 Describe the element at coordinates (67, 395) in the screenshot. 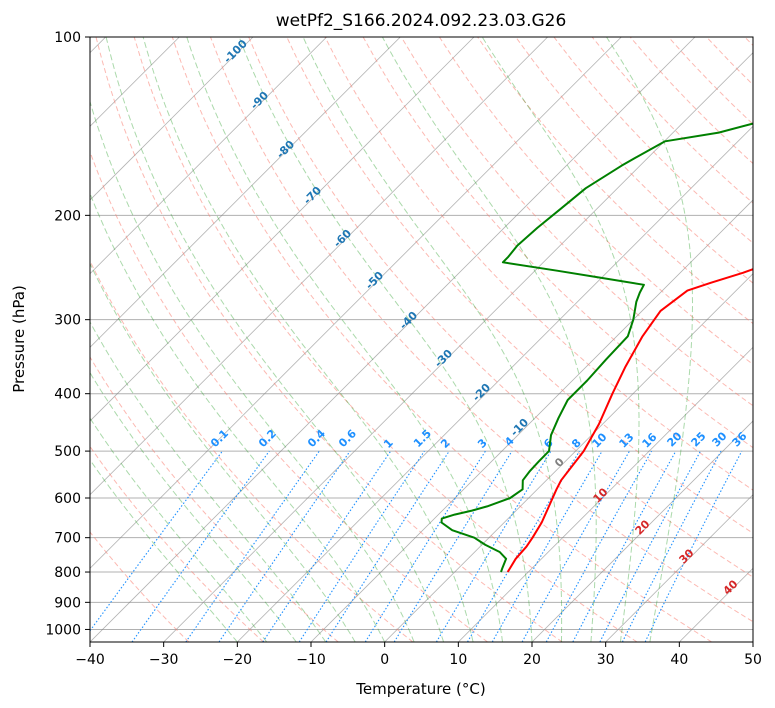

I see `y-tick-label: 400` at that location.